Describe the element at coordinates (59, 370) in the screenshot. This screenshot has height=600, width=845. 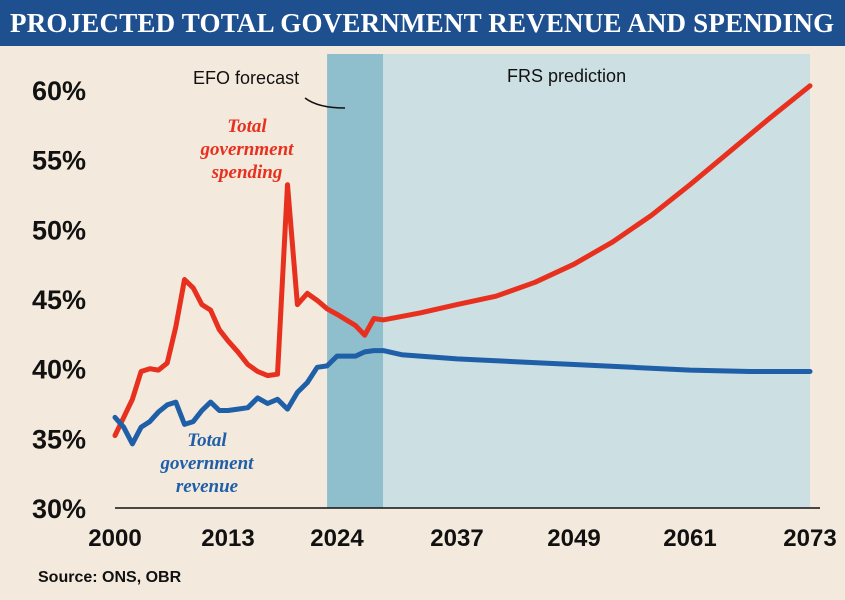
I see `y-tick-label: 40%` at that location.